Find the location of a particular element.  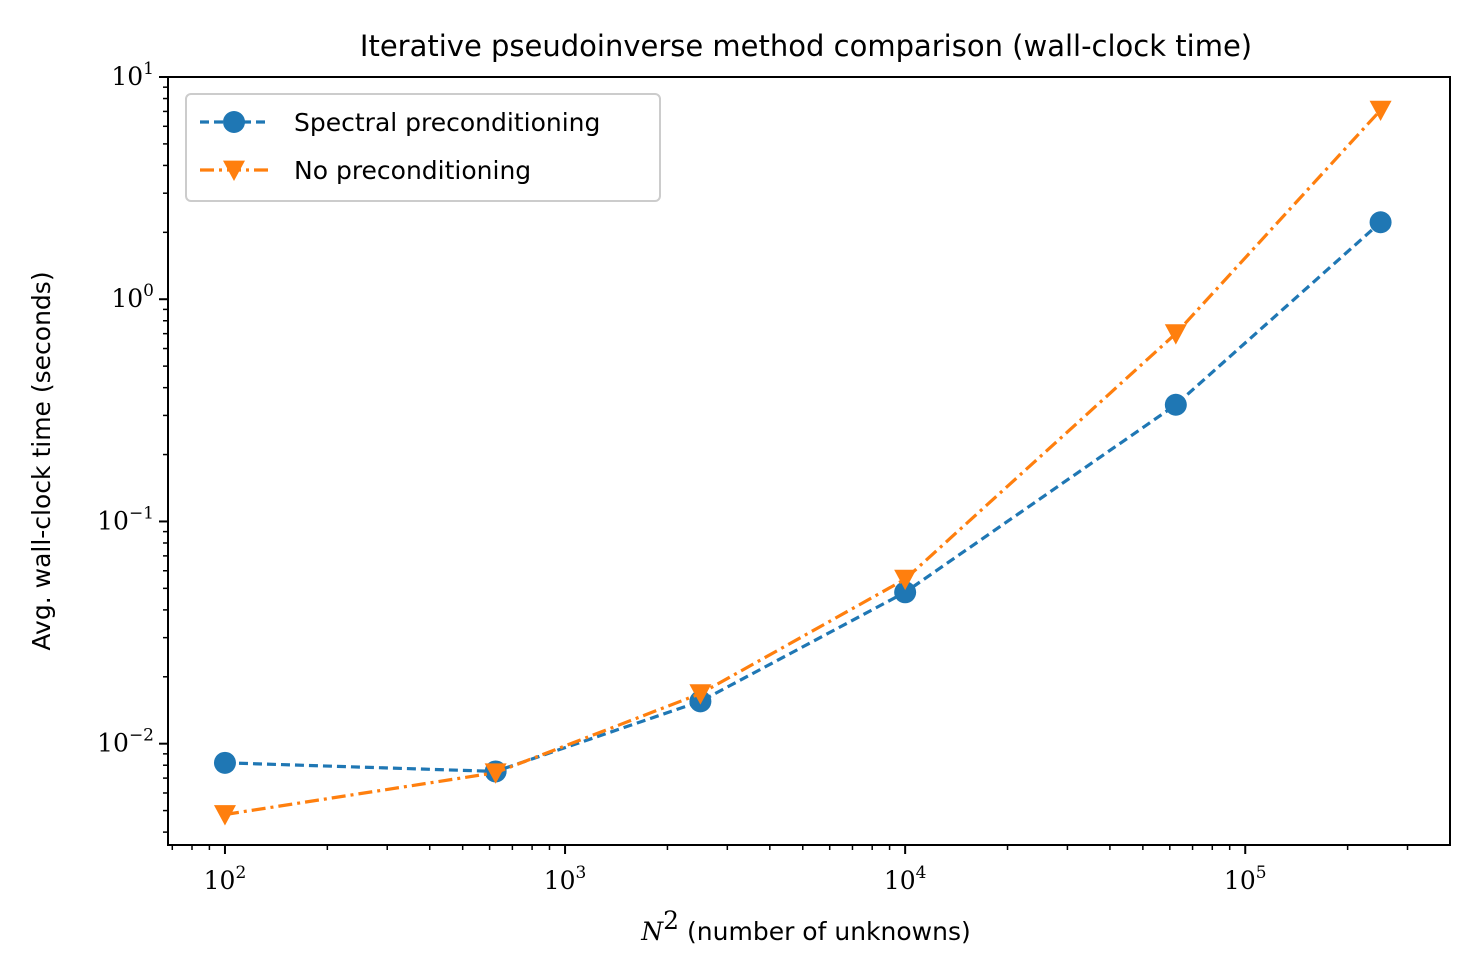

legend-entry: No preconditioning is located at coordinates (365, 170).